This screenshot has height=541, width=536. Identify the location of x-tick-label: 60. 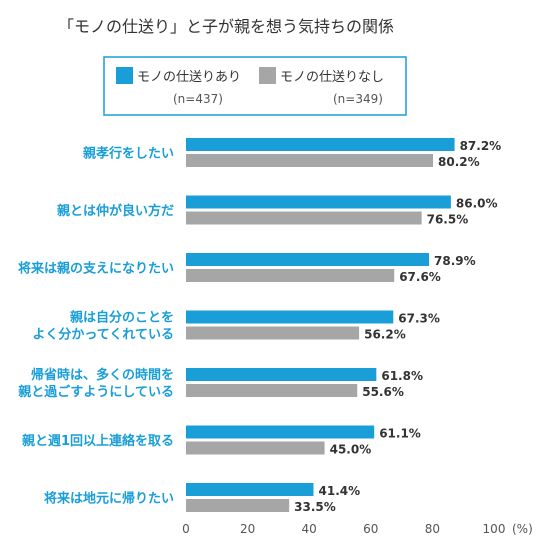
(370, 529).